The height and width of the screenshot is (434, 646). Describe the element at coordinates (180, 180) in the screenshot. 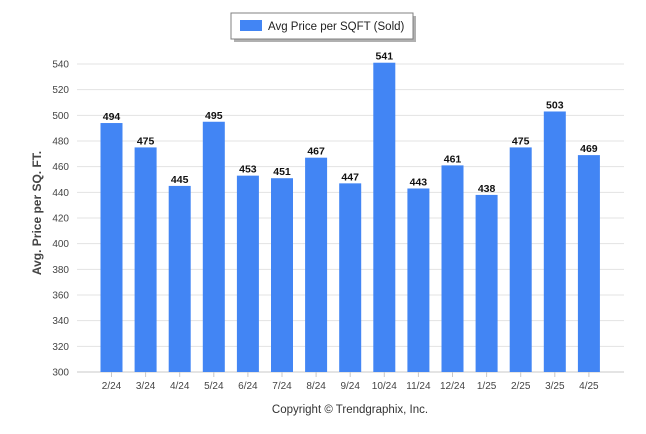

I see `data-label: 445` at that location.